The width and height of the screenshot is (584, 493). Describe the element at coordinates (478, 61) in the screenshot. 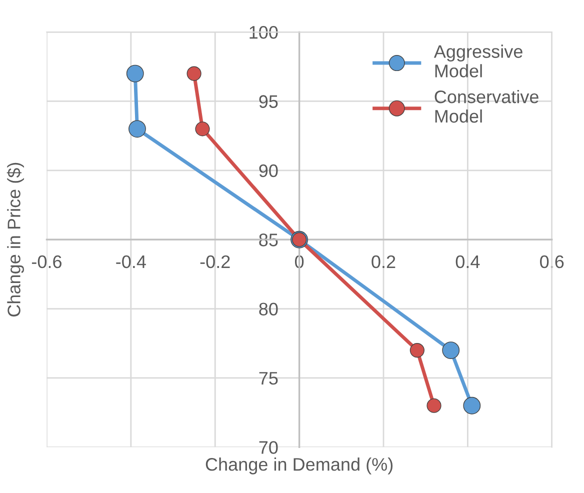

I see `legend-label: Aggressive Model` at that location.